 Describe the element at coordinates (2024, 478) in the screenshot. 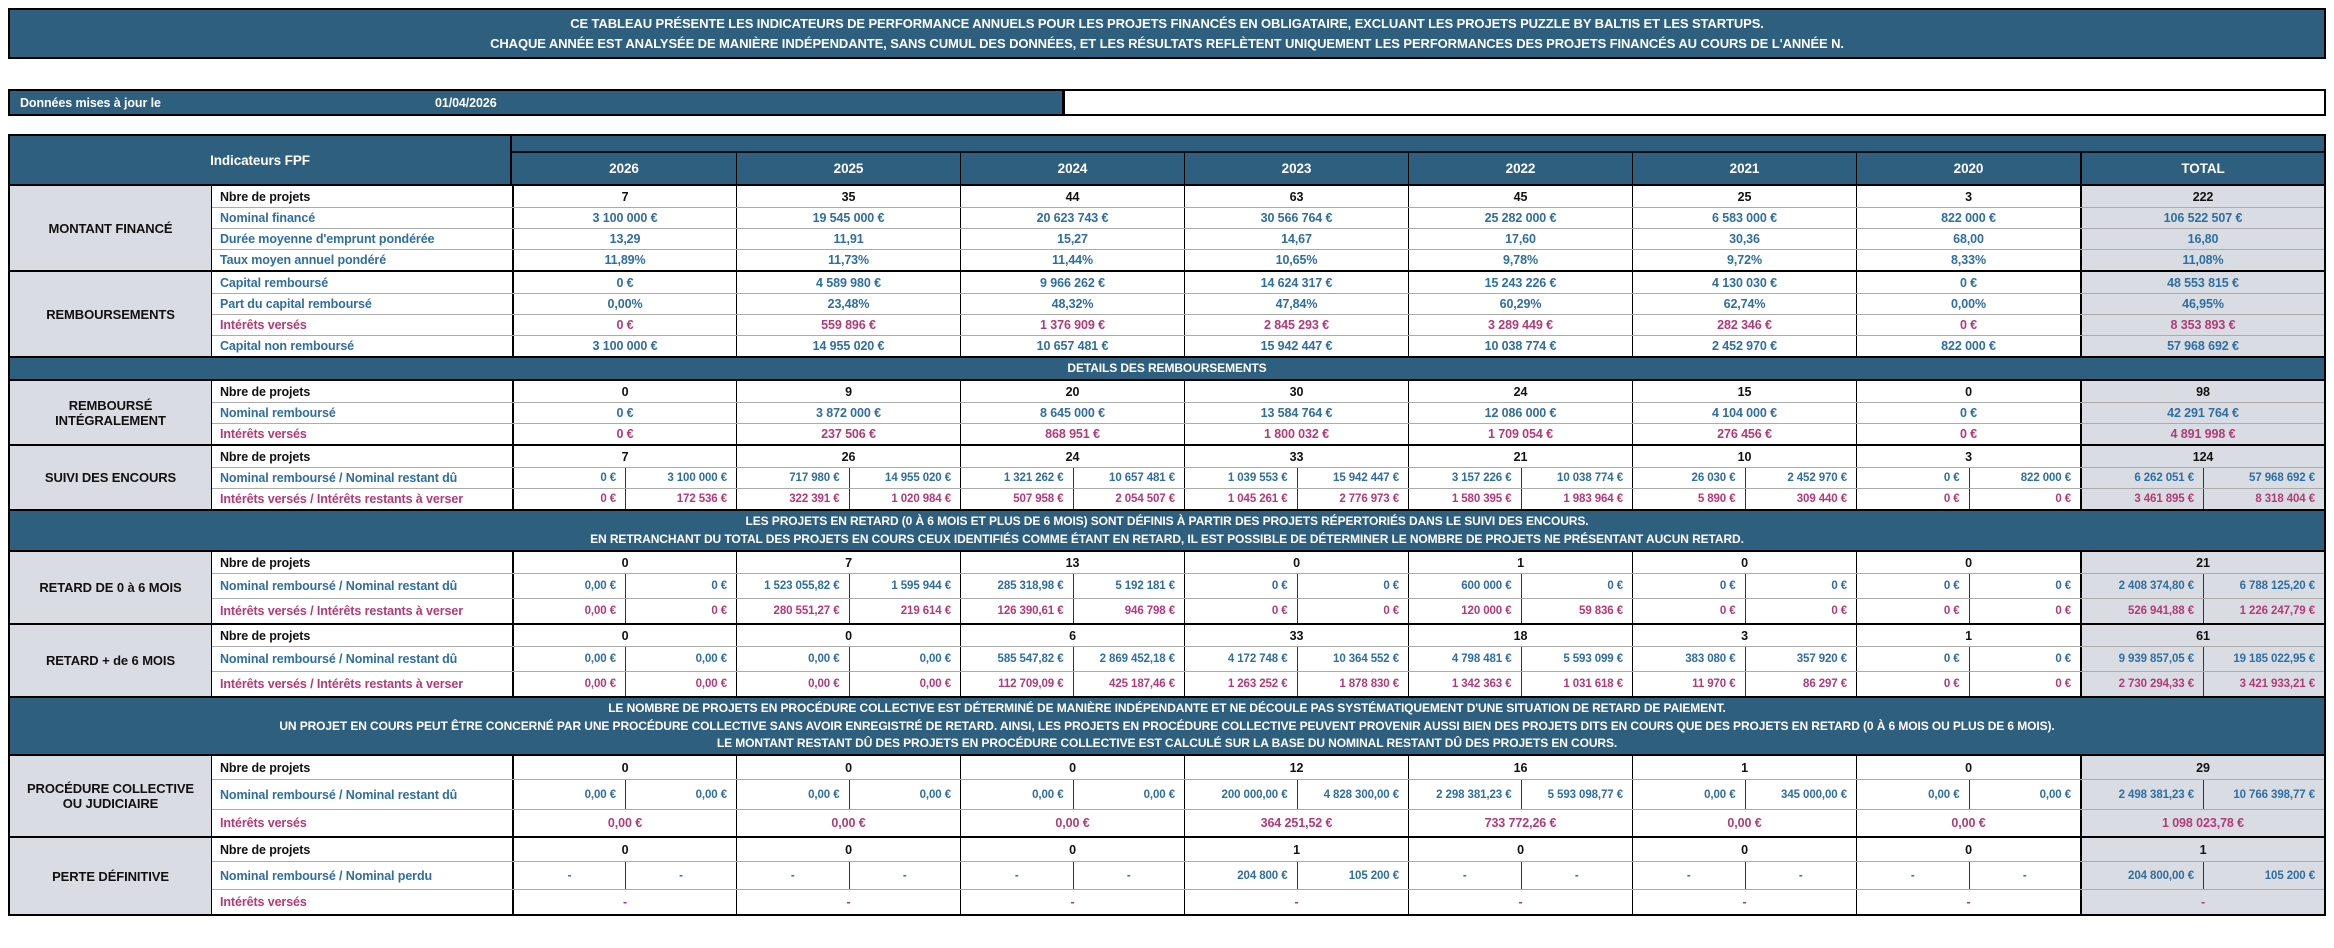

I see `value: 822 000 €` at that location.